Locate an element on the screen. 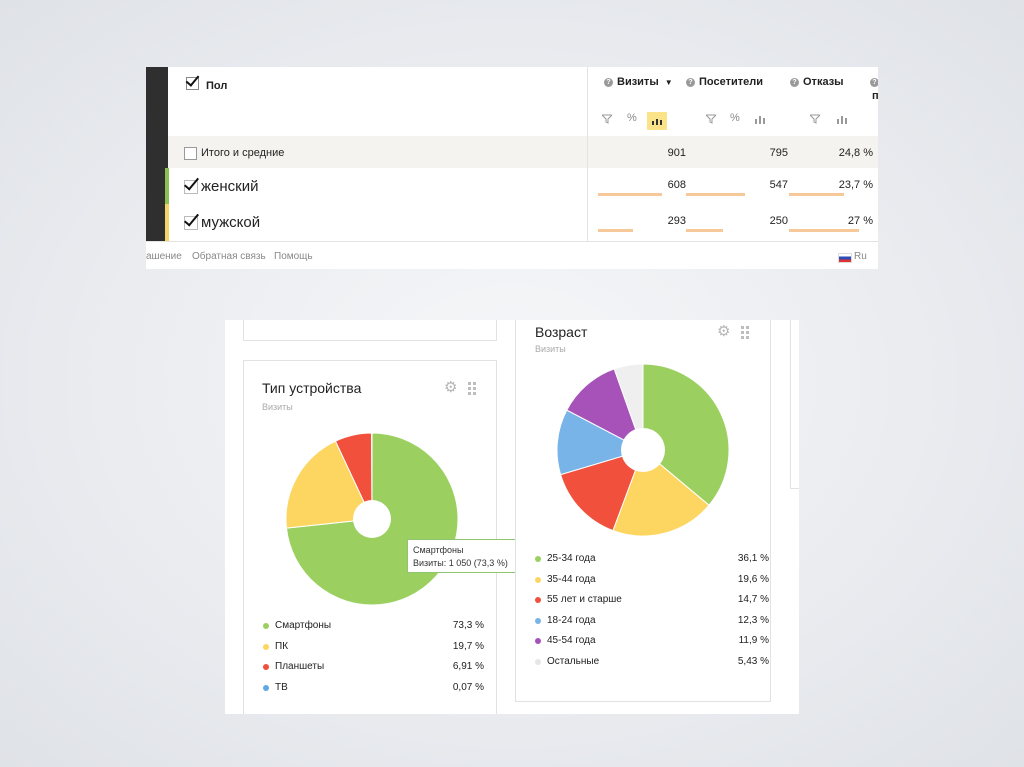 Image resolution: width=1024 pixels, height=767 pixels. legend-value: 36,1 % is located at coordinates (753, 558).